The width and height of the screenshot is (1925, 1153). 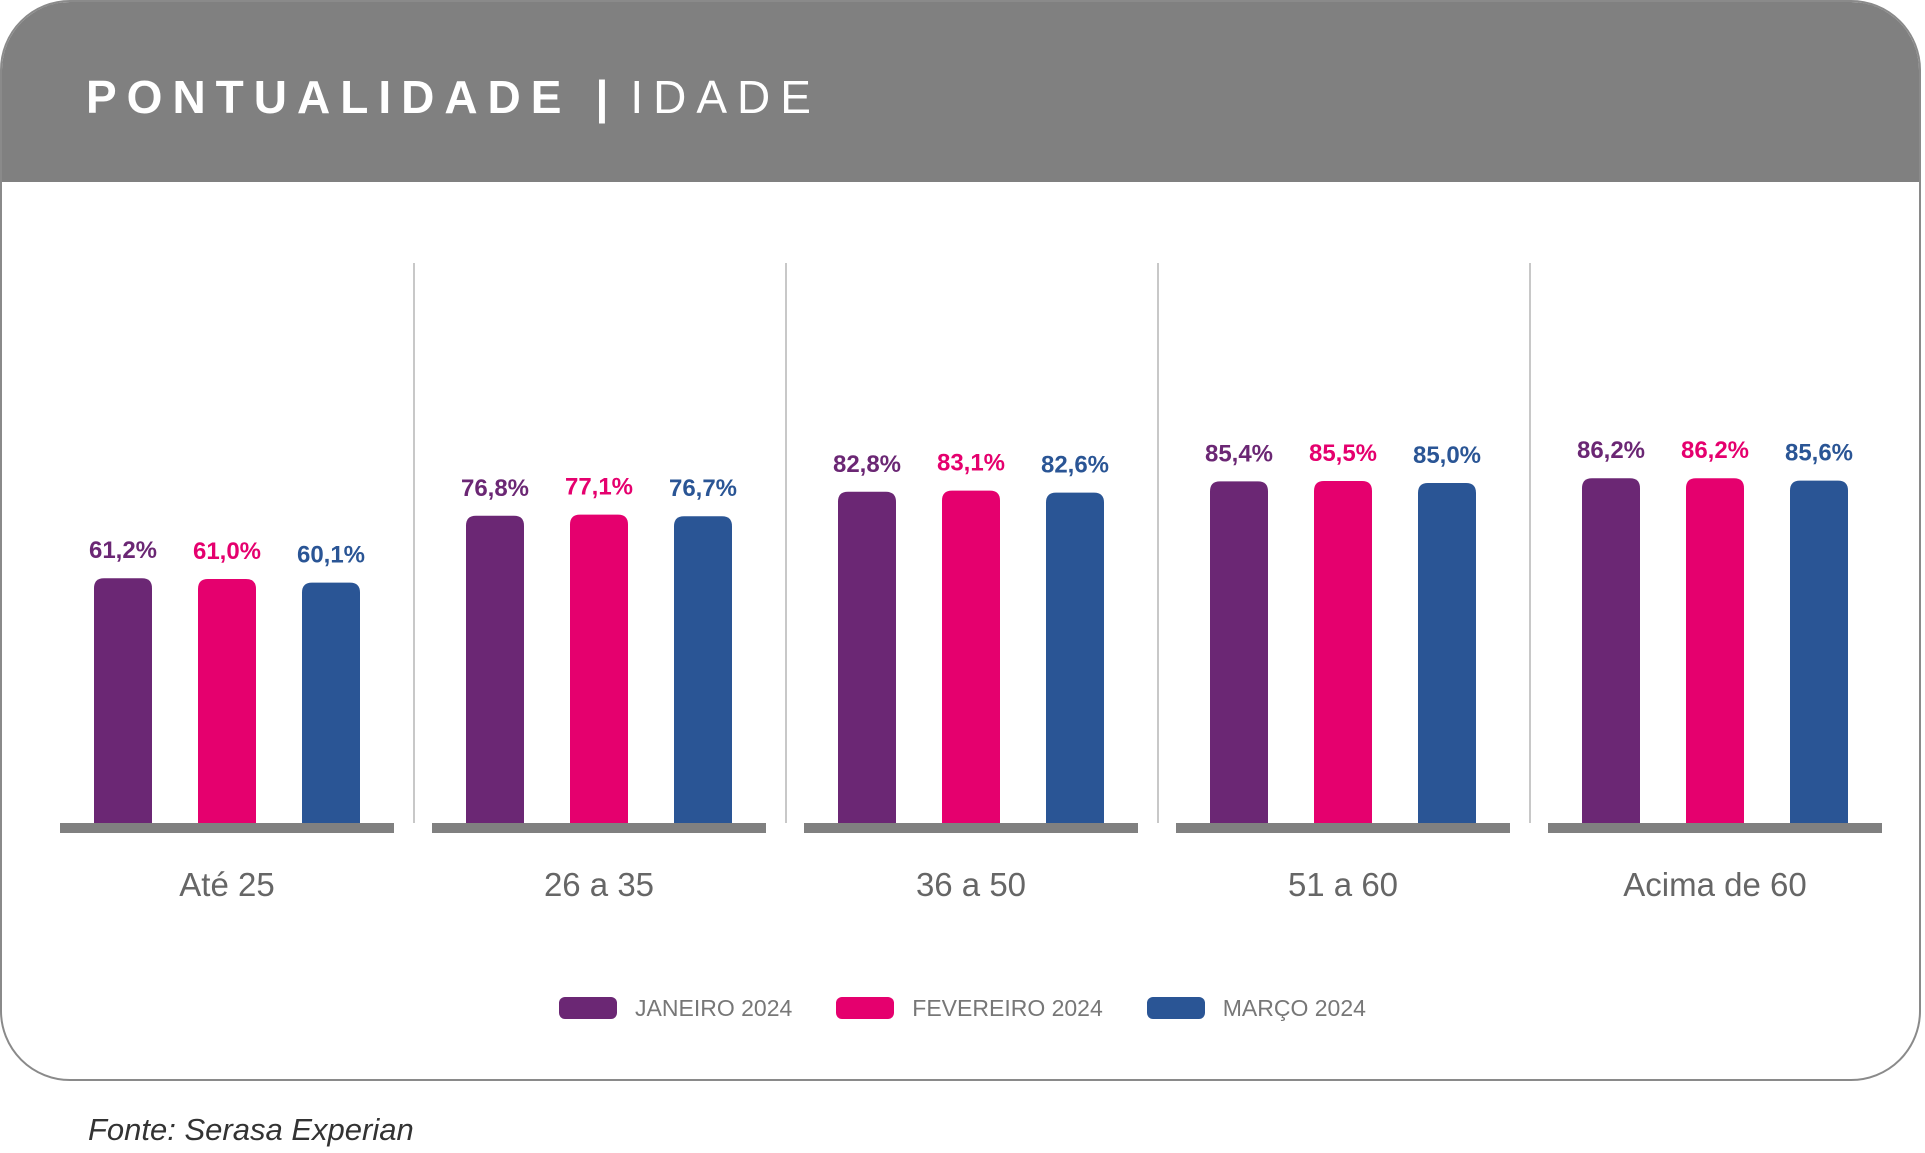 What do you see at coordinates (1447, 455) in the screenshot?
I see `data-label: 85,0%` at bounding box center [1447, 455].